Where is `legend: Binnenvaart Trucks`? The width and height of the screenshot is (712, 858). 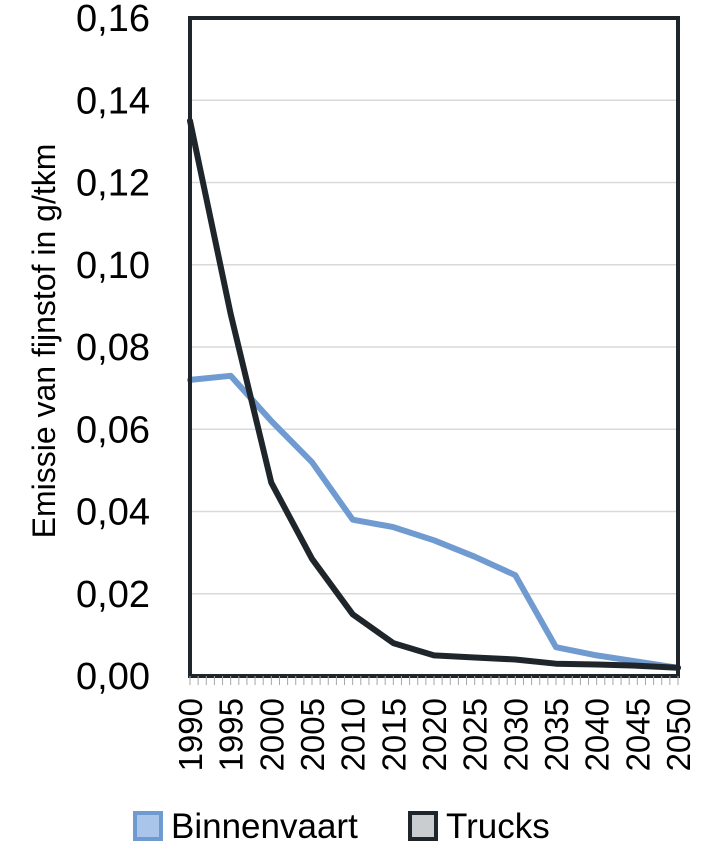 legend: Binnenvaart Trucks is located at coordinates (341, 826).